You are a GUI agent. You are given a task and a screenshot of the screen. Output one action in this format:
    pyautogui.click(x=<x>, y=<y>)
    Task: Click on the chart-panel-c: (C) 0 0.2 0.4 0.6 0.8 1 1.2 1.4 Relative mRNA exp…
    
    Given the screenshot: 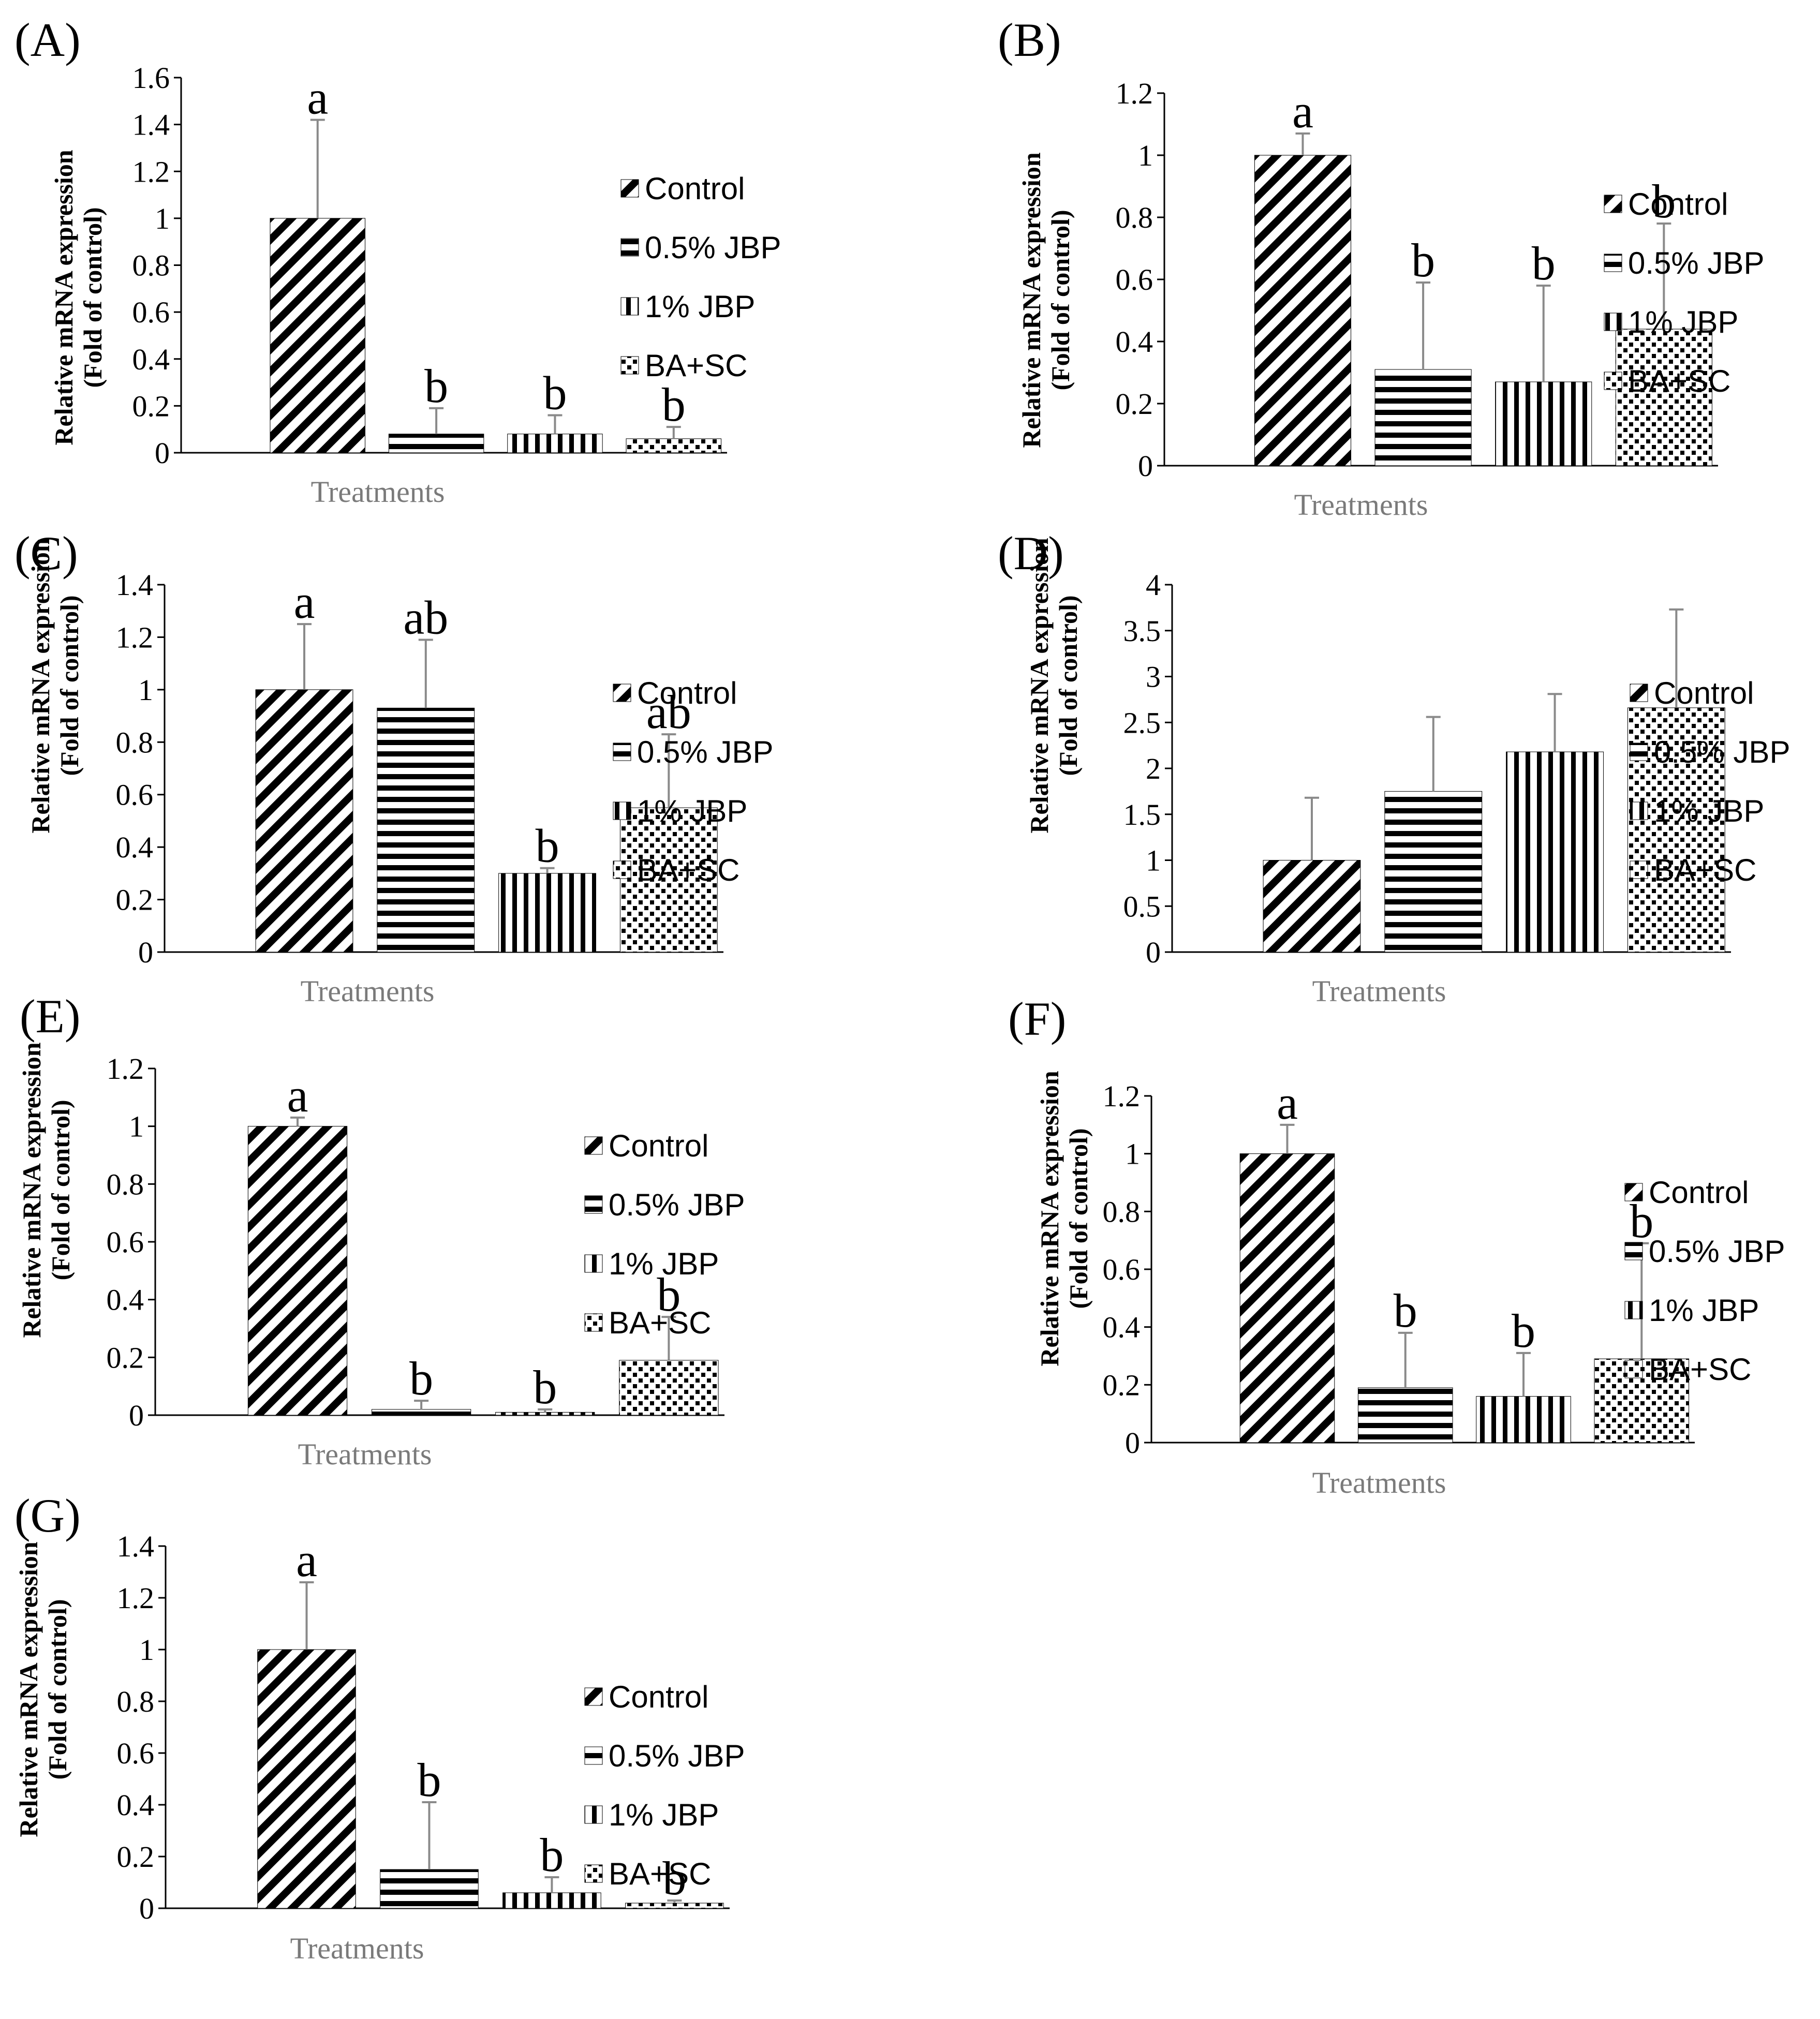 What is the action you would take?
    pyautogui.click(x=394, y=767)
    